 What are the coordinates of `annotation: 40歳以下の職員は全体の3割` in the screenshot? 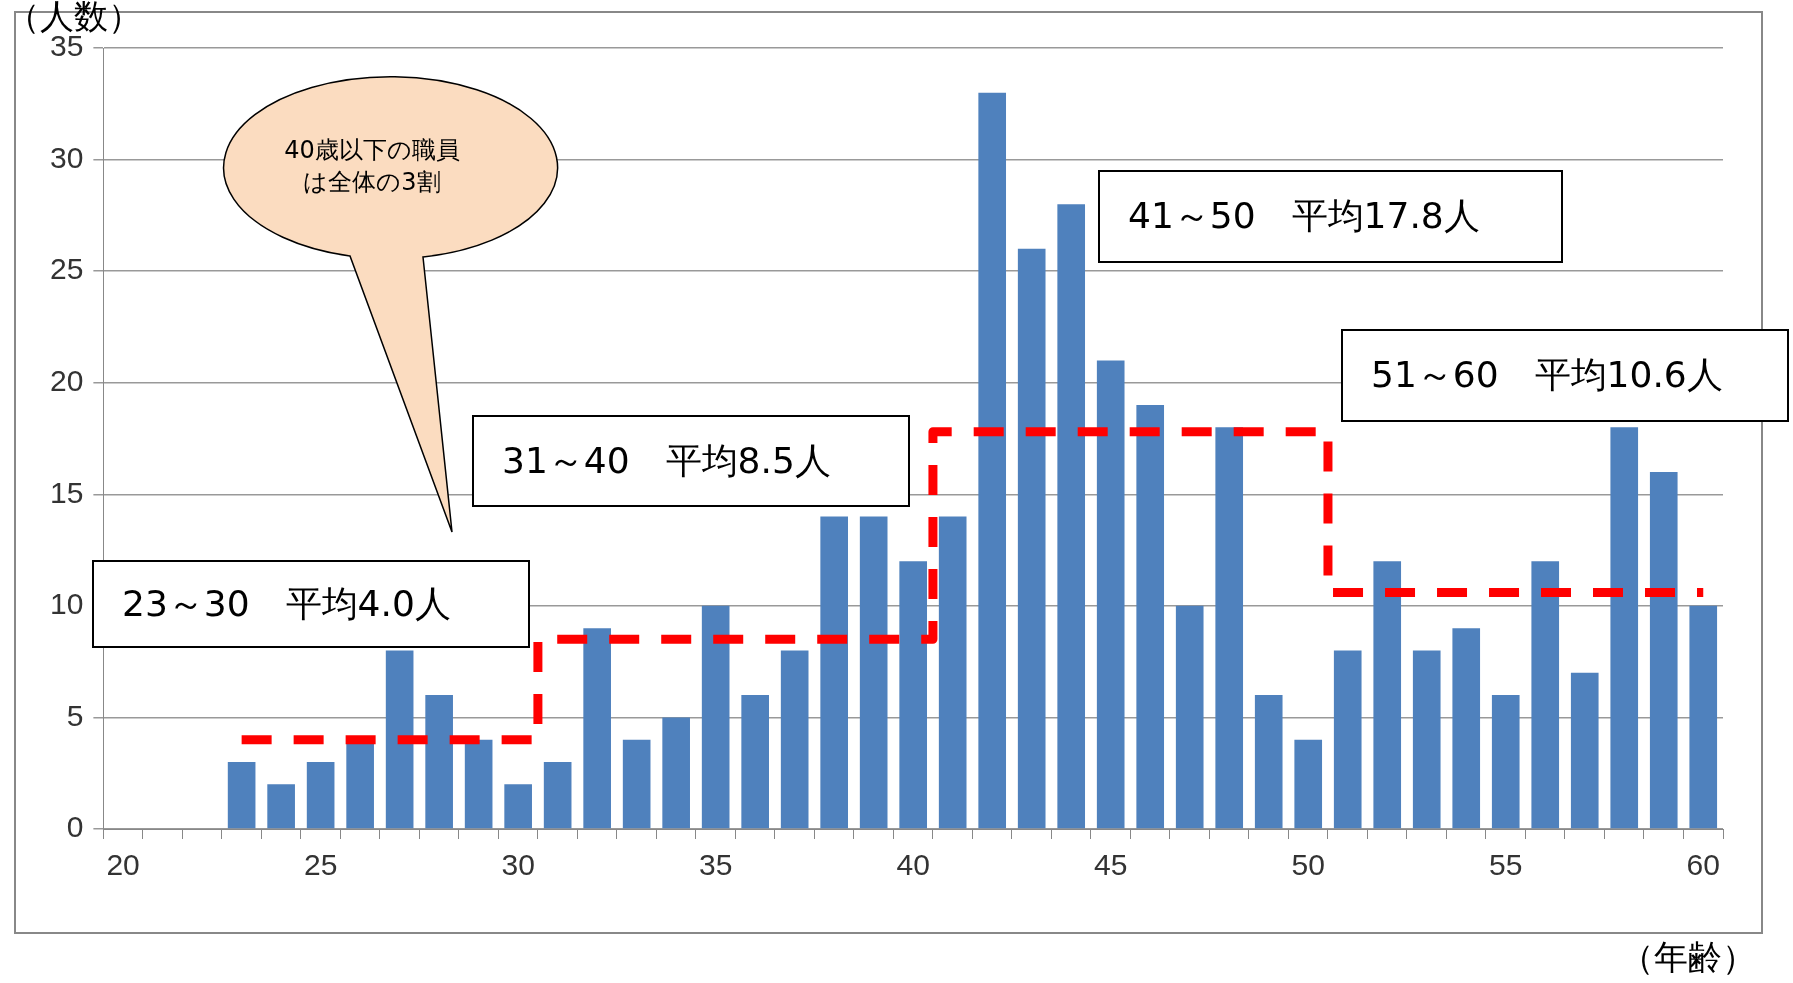 It's located at (372, 166).